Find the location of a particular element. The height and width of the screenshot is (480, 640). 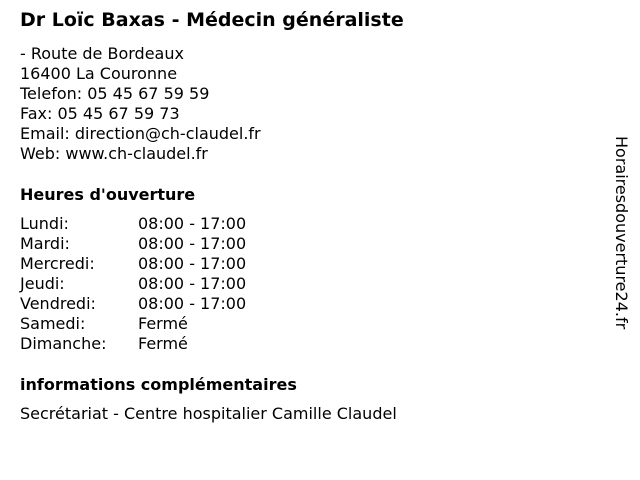

day: Jeudi: is located at coordinates (42, 283).